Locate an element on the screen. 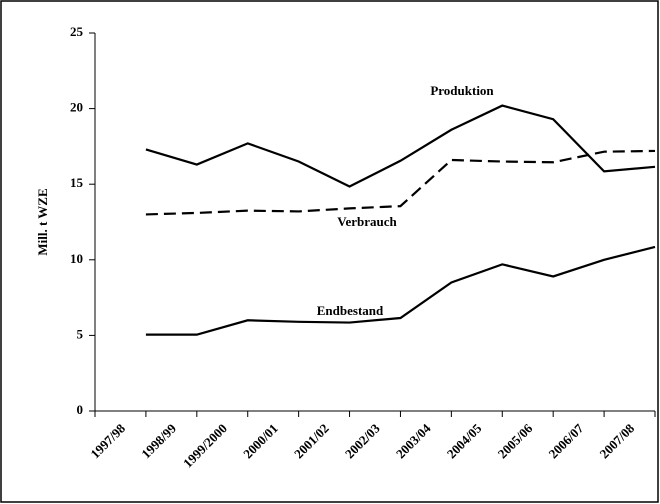 The width and height of the screenshot is (660, 504). series-label: Produktion is located at coordinates (462, 90).